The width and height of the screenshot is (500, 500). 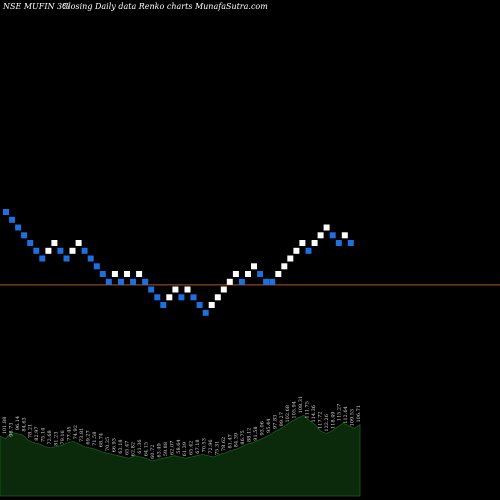 I want to click on chart-title: NSE MUFIN 3%, so click(x=36, y=6).